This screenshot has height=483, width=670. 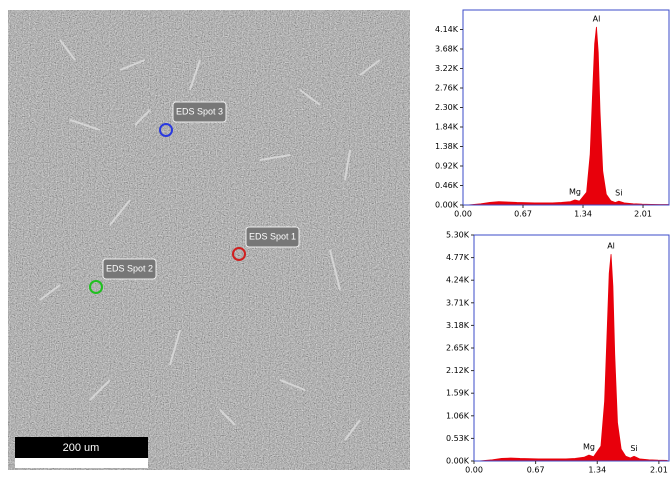 I want to click on y-tick-label: 4.77K, so click(x=458, y=257).